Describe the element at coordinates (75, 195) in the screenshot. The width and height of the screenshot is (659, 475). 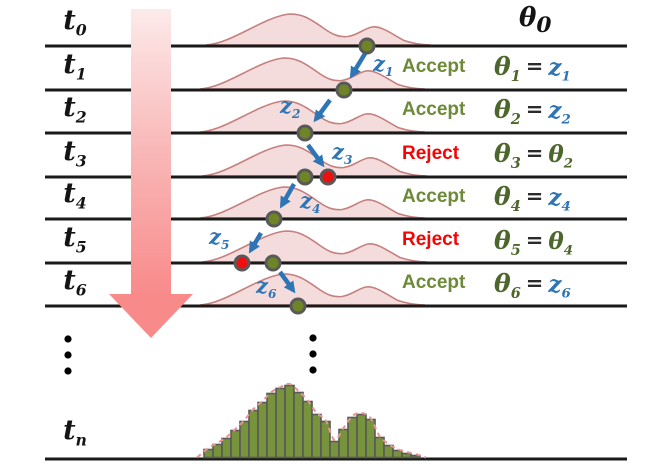
I see `time-label-t4: t4` at that location.